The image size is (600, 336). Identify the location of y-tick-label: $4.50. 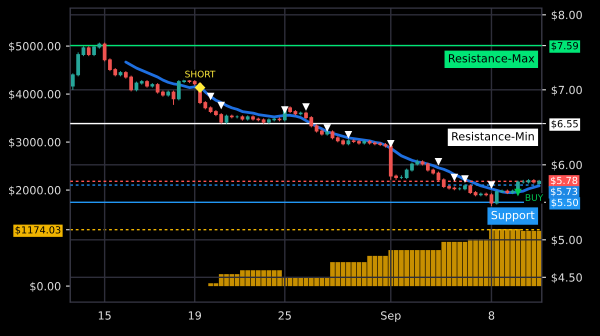
(567, 278).